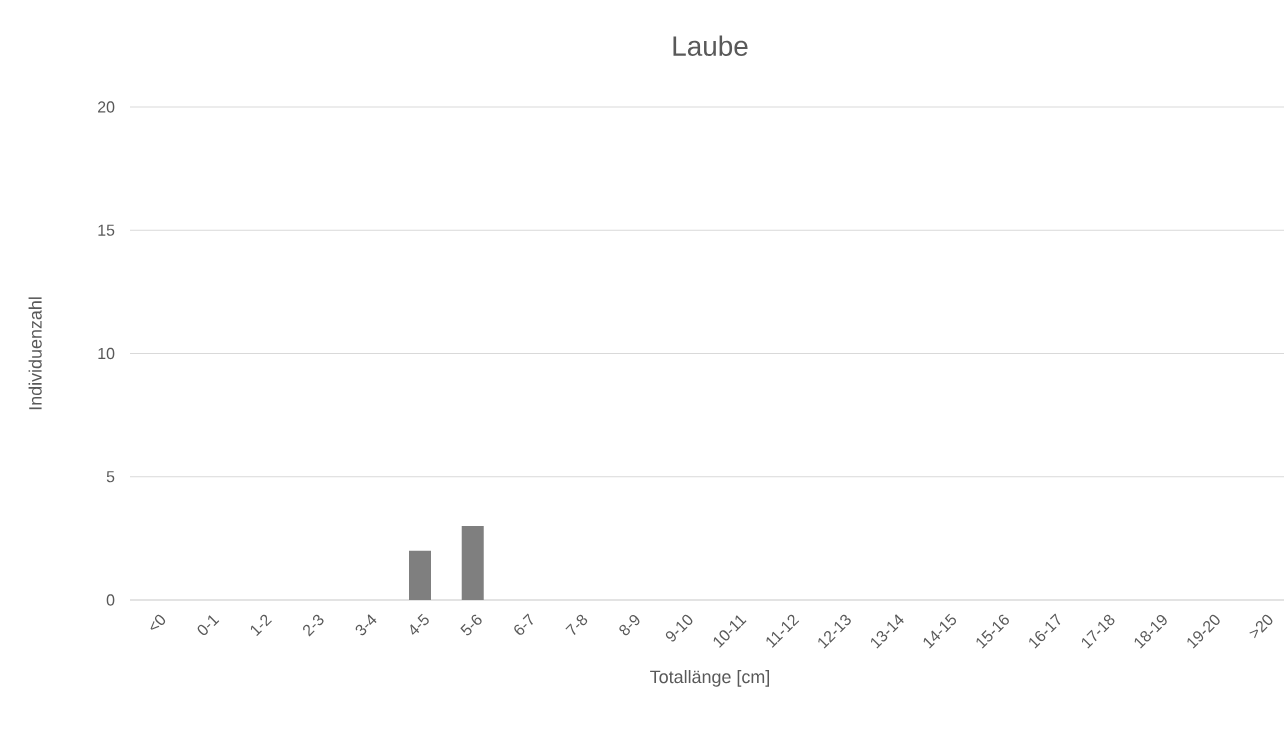  I want to click on x-tick-label: 5-6, so click(471, 625).